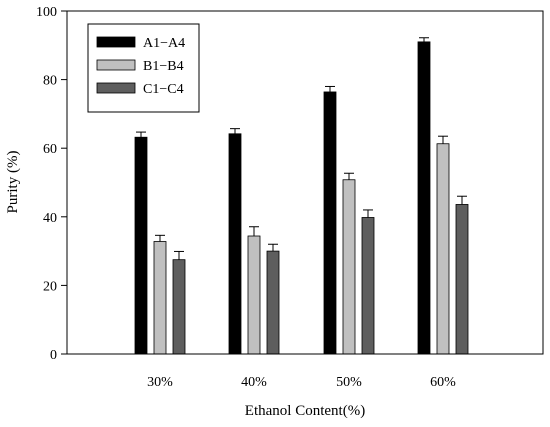  I want to click on x-tick-label: 50%, so click(349, 382).